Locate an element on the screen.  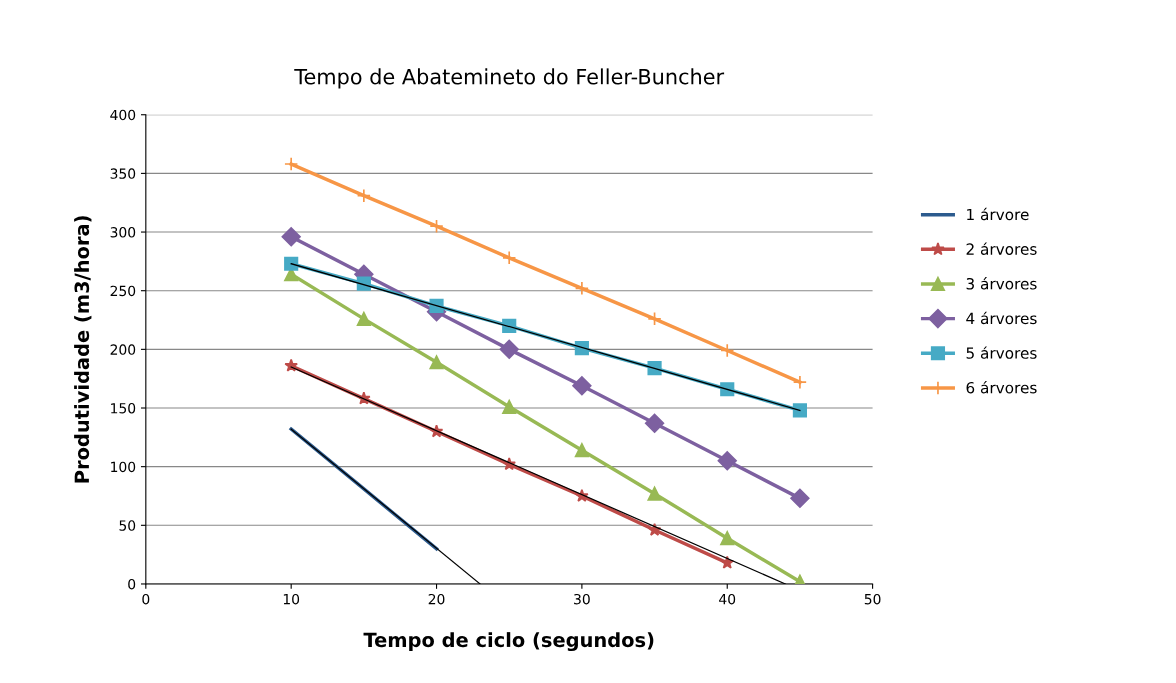
legend-label: 5 árvores is located at coordinates (1001, 352).